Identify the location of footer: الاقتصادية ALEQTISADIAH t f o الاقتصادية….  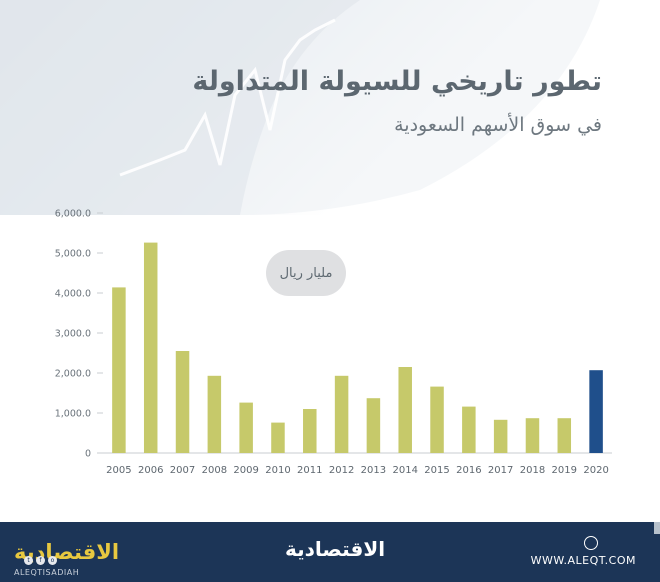
(330, 552).